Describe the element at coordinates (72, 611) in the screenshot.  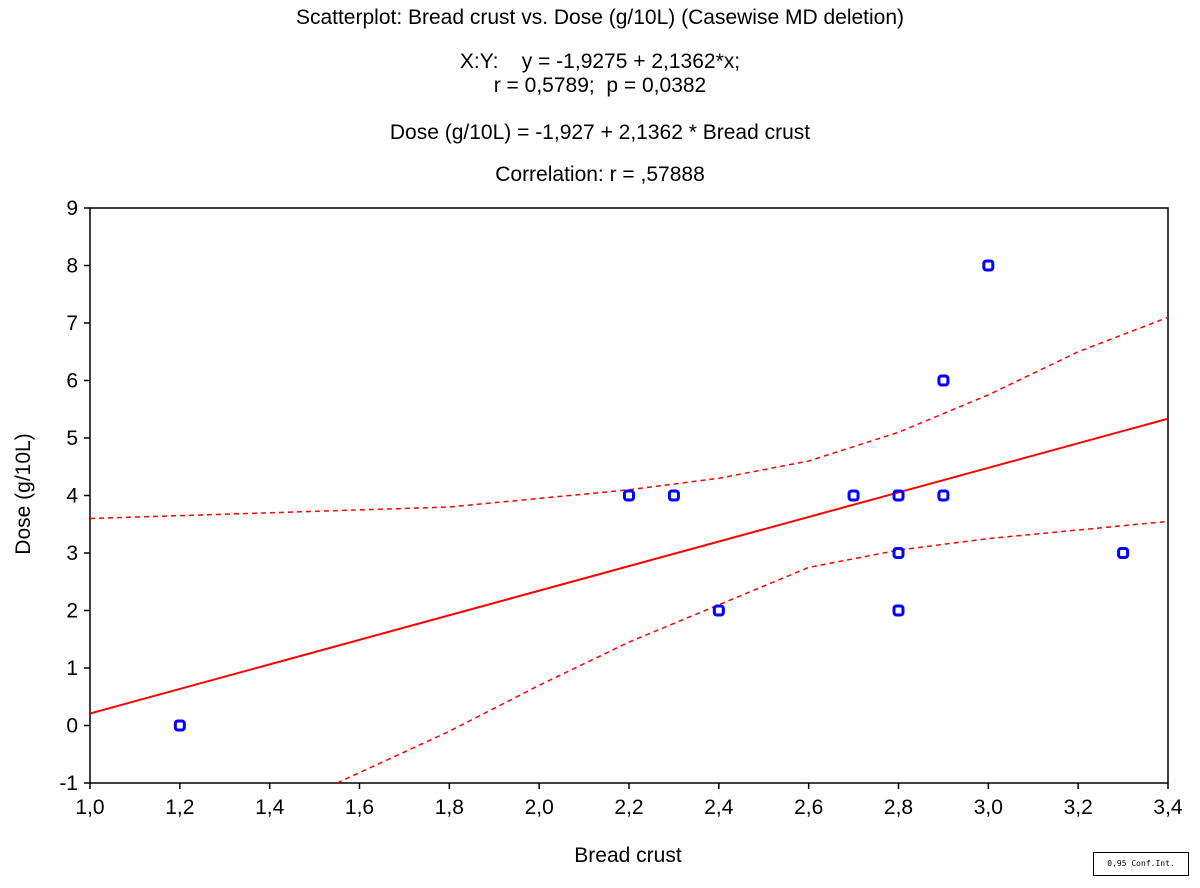
I see `y-tick-label: 2` at that location.